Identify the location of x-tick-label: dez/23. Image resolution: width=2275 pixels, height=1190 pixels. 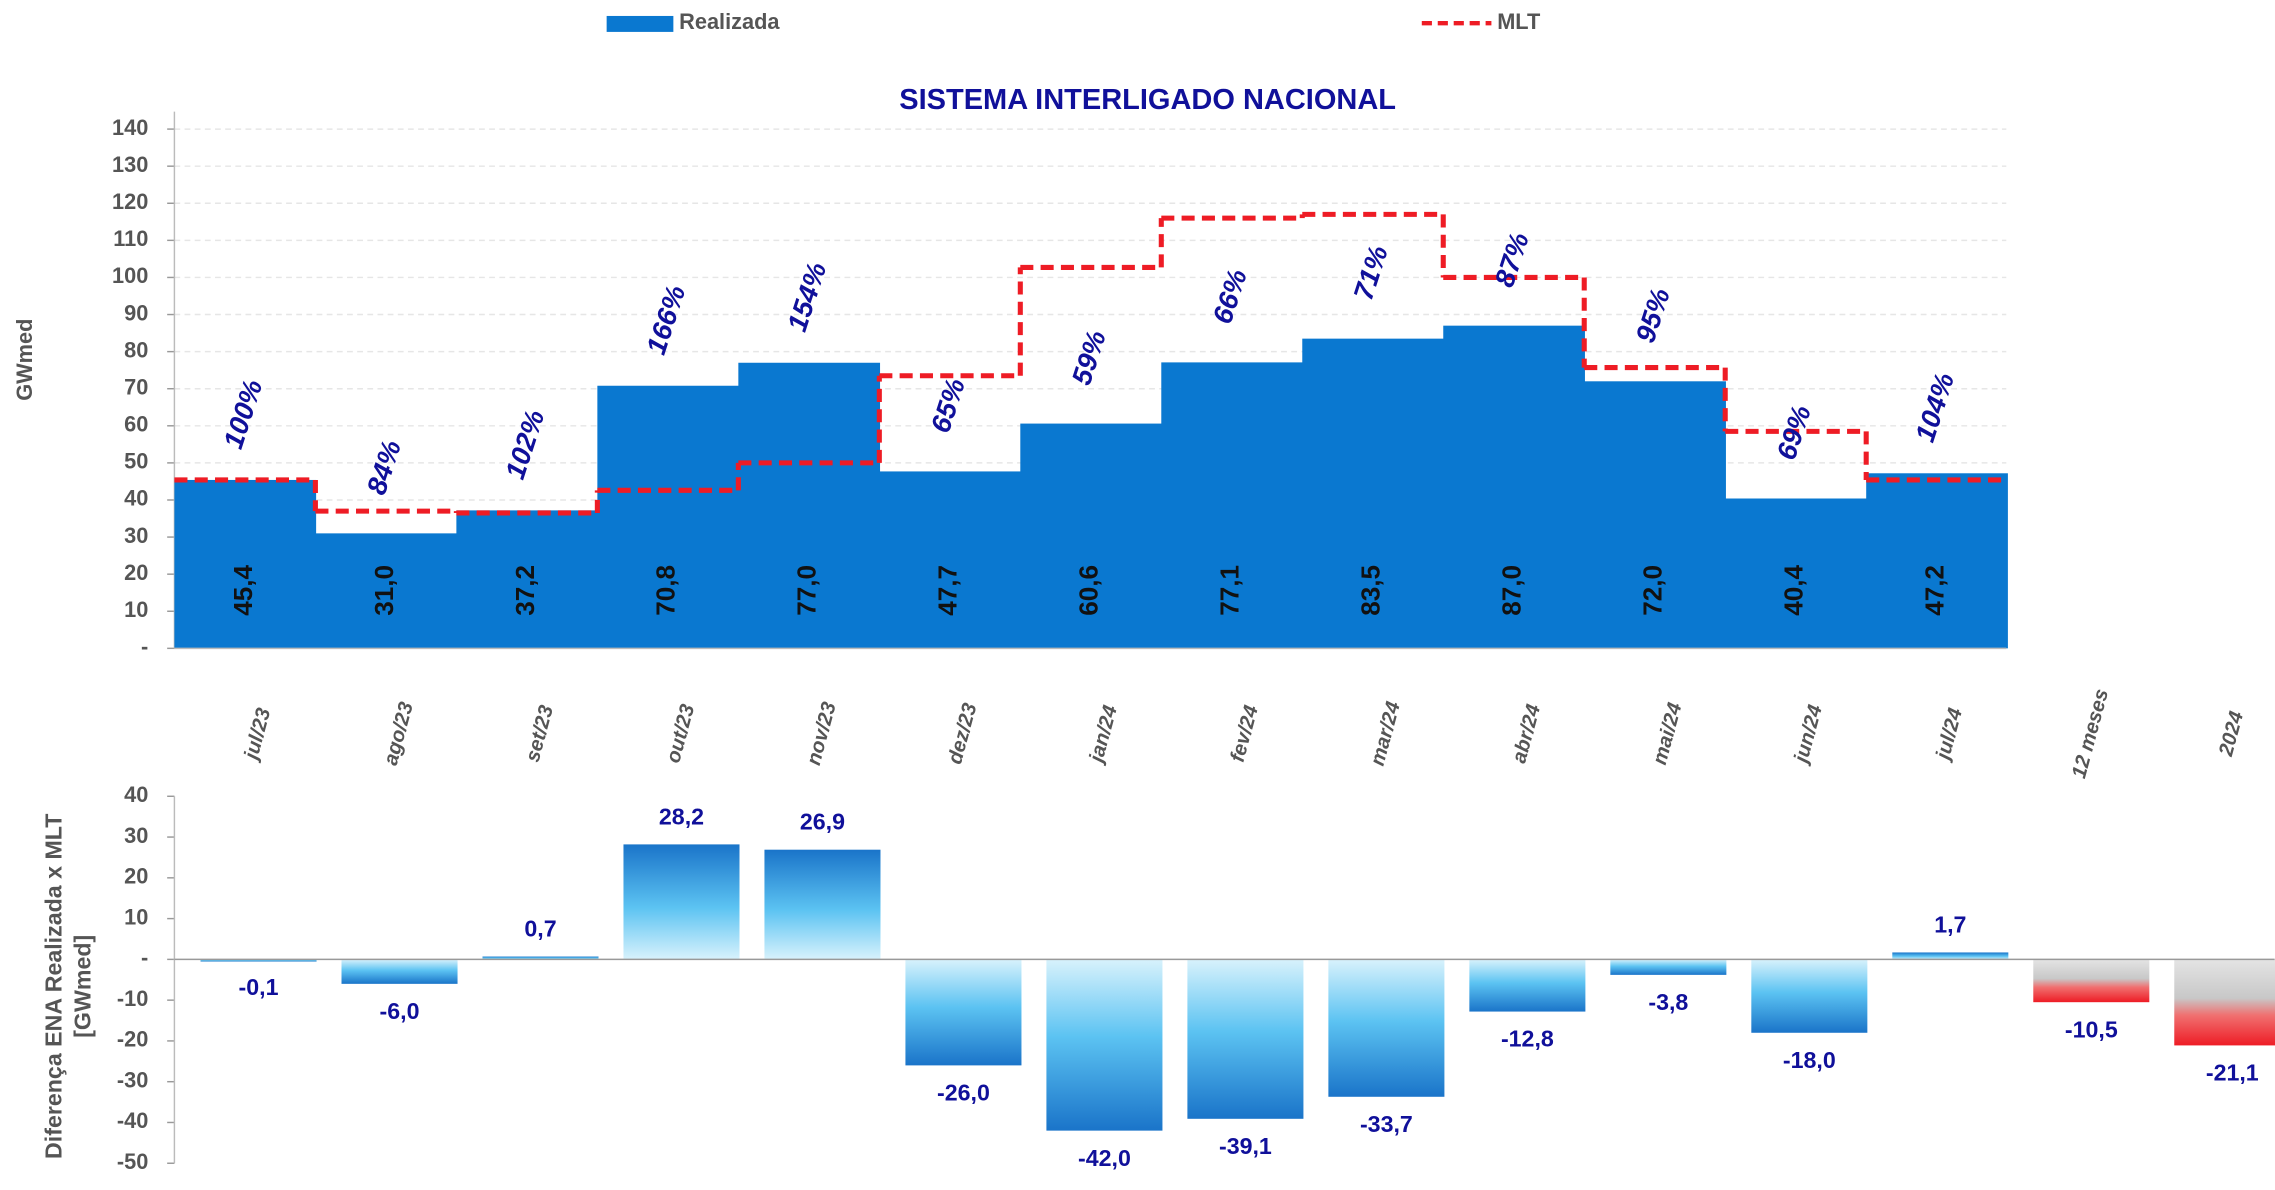
(962, 733).